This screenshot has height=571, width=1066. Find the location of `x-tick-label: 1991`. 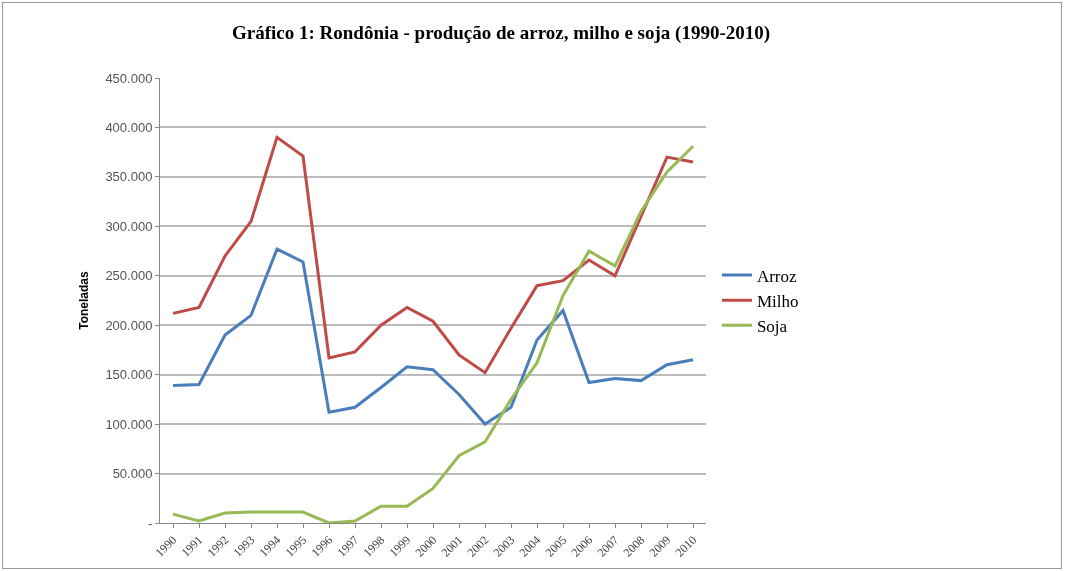

x-tick-label: 1991 is located at coordinates (192, 546).